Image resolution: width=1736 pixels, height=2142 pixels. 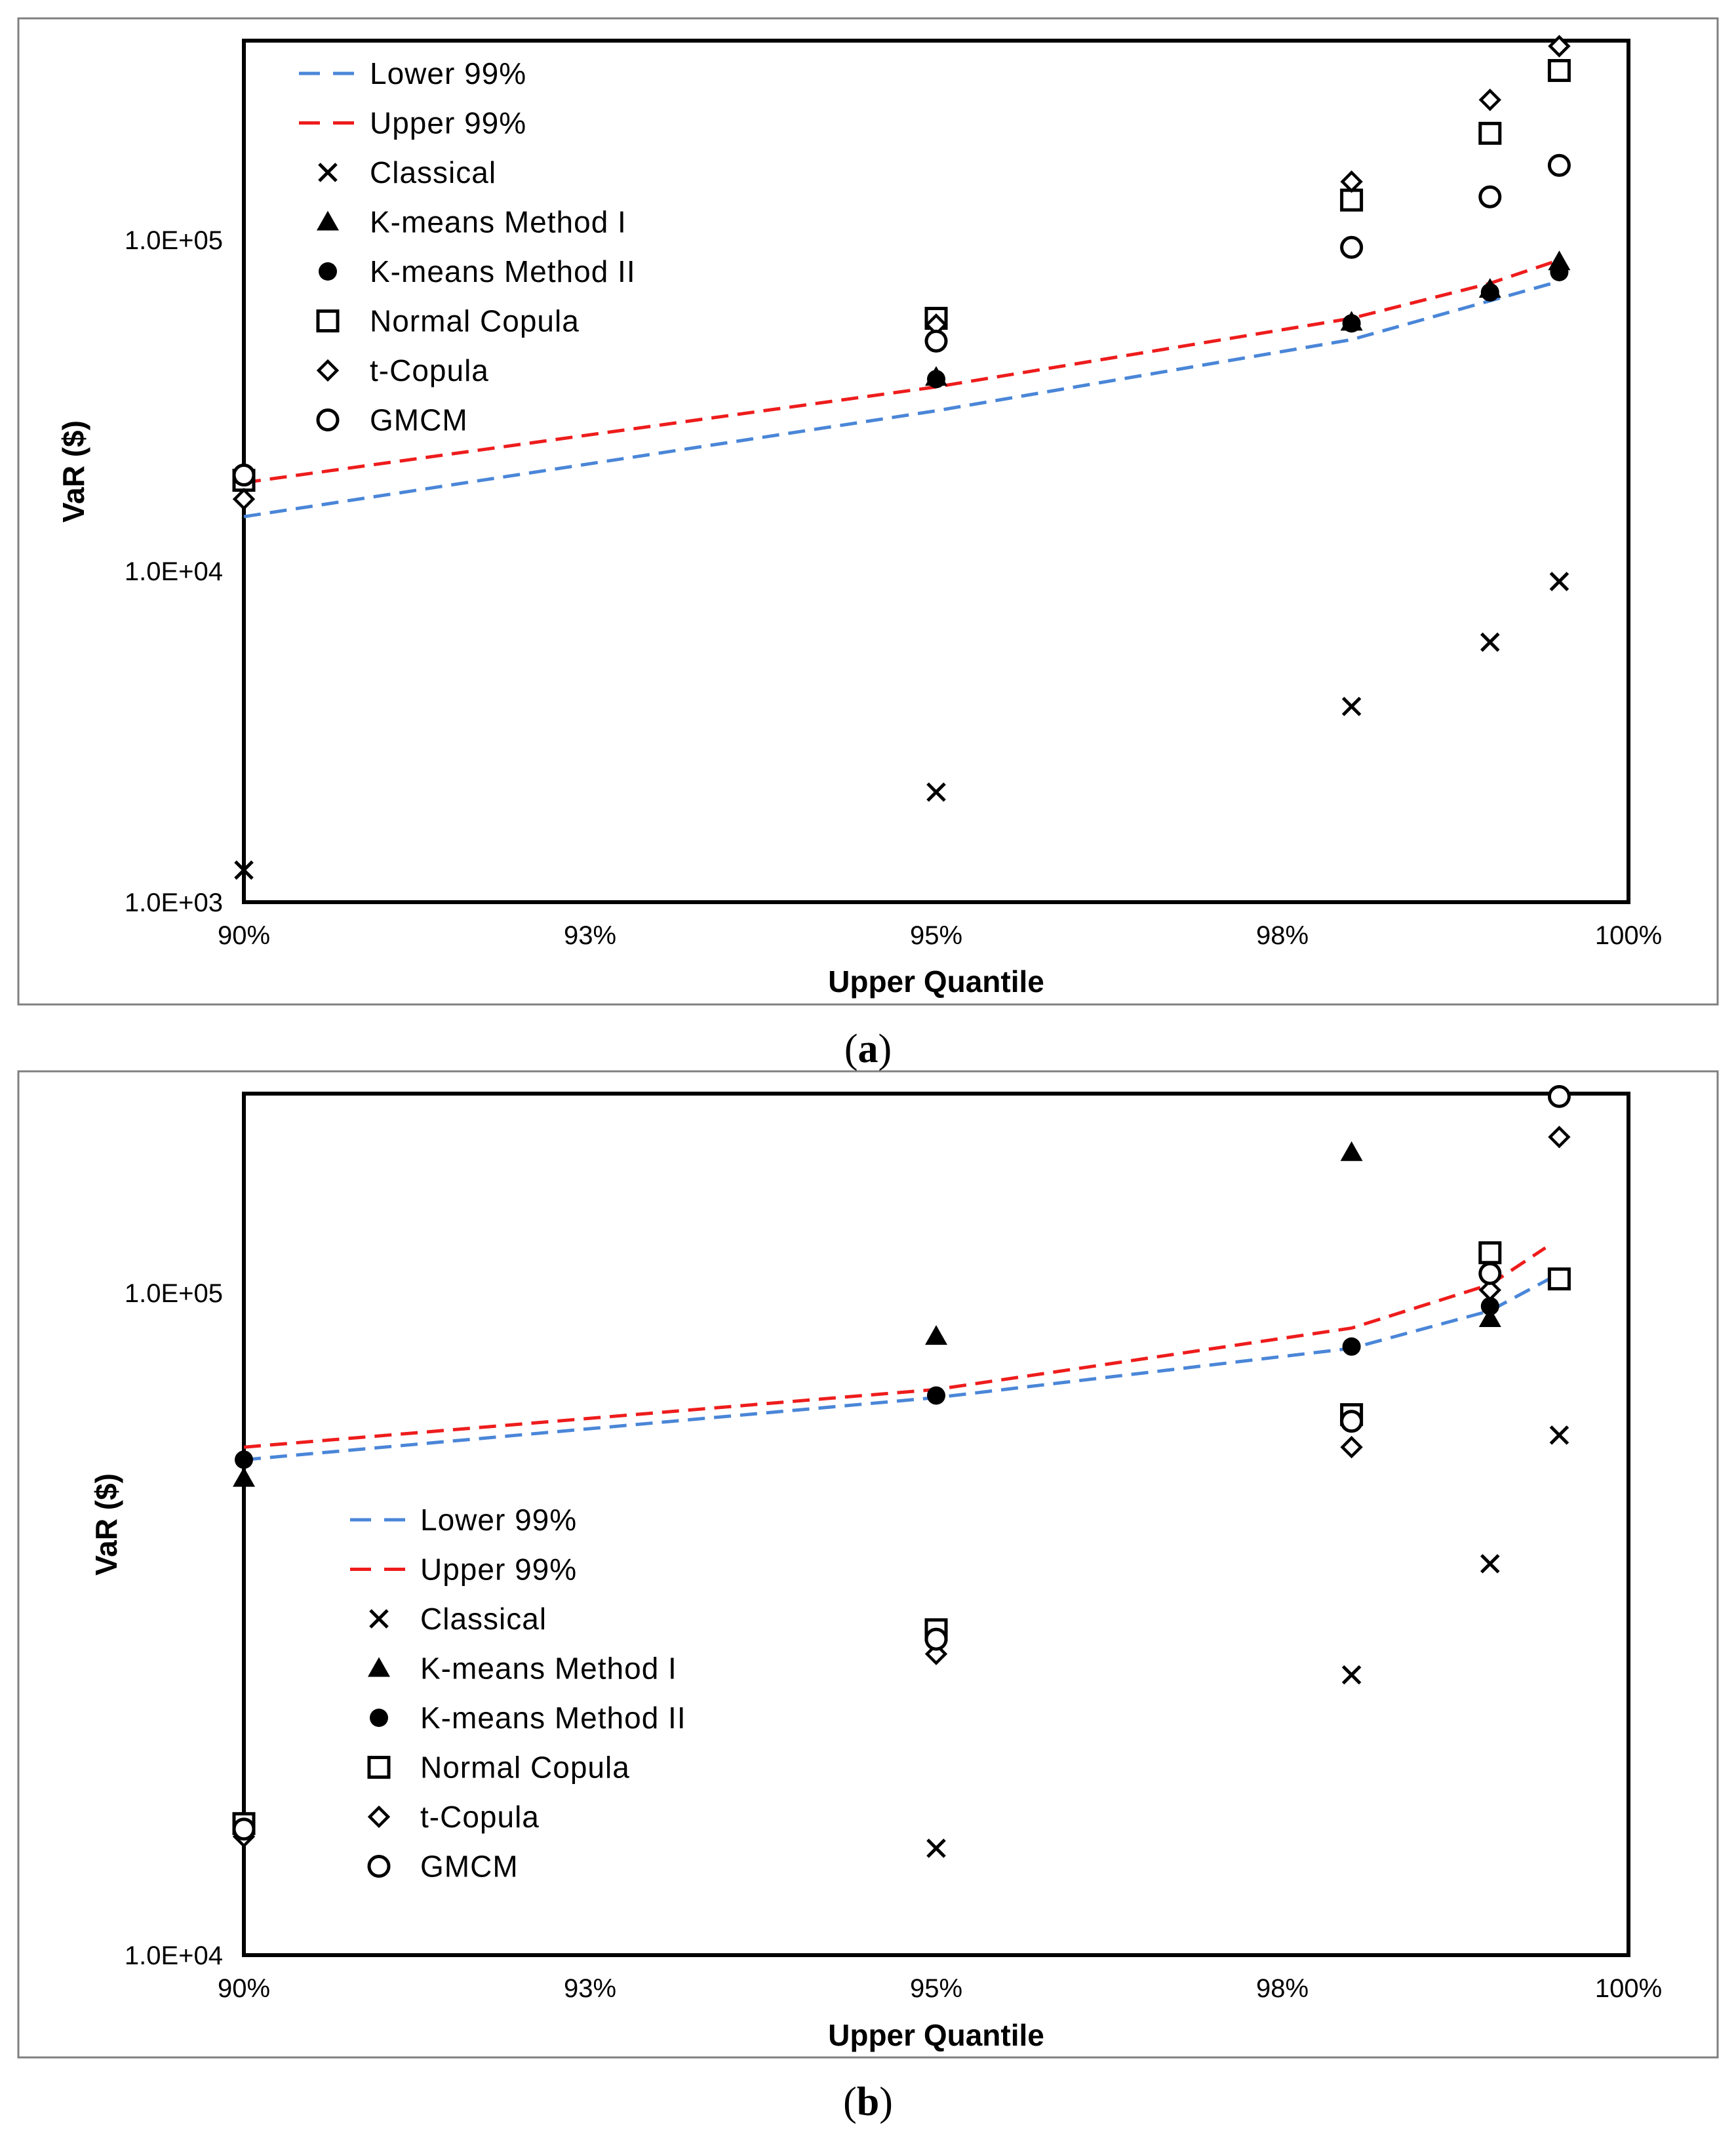 I want to click on legend-swatch-gmcm-a, so click(x=328, y=419).